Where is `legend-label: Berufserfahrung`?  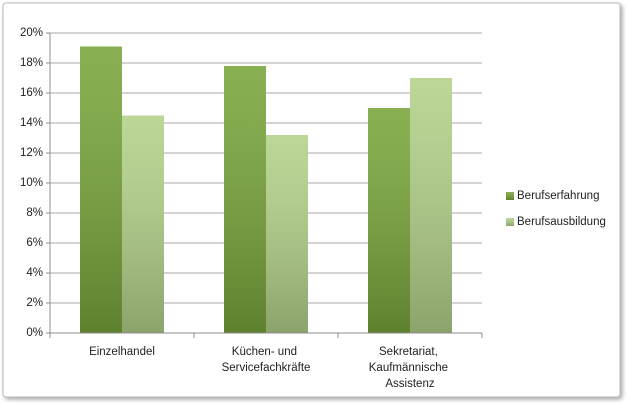 legend-label: Berufserfahrung is located at coordinates (558, 196).